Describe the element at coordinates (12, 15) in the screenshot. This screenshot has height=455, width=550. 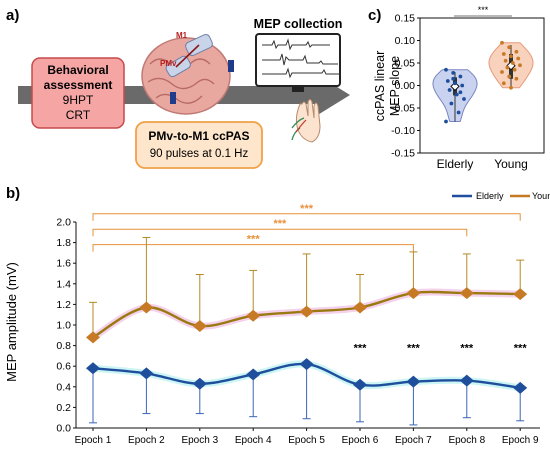
I see `panel-label-a: a)` at that location.